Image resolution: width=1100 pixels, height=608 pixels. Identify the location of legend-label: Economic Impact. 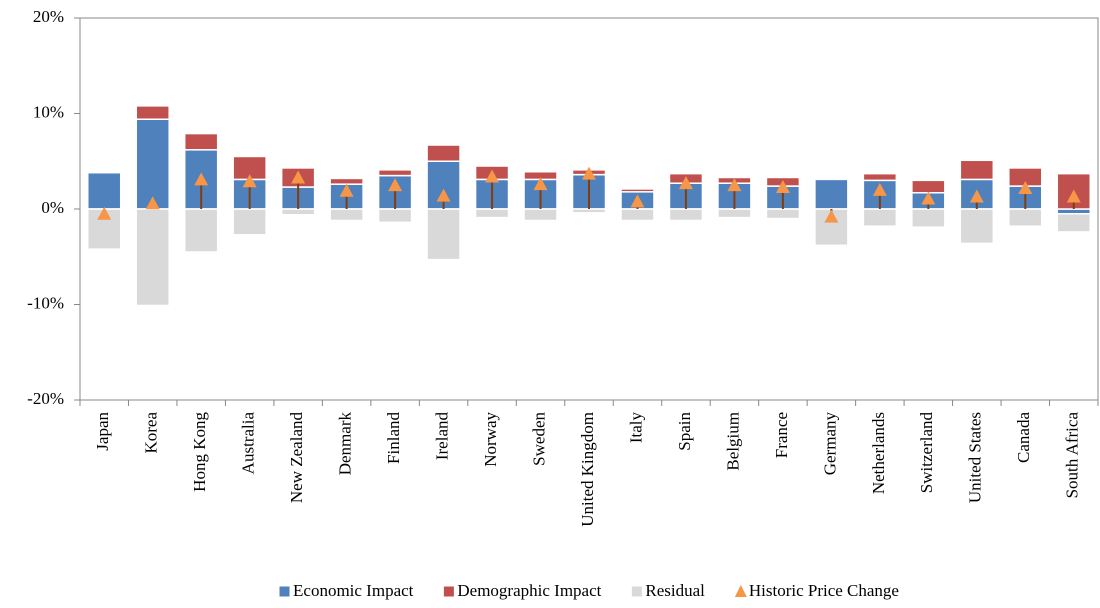
(353, 590).